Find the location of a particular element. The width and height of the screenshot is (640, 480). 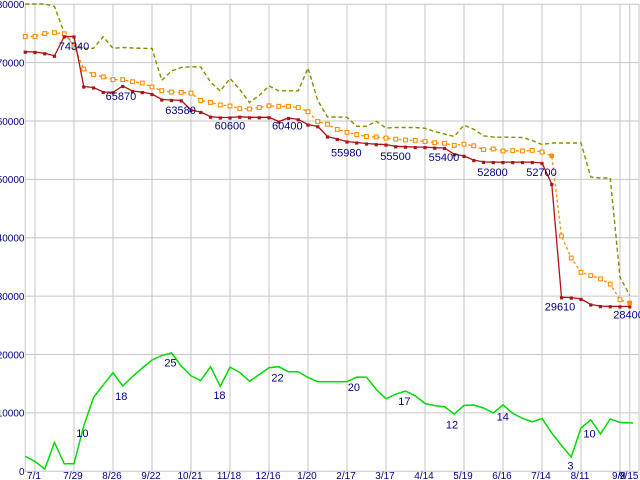

svg-text: 9/8 is located at coordinates (619, 475).